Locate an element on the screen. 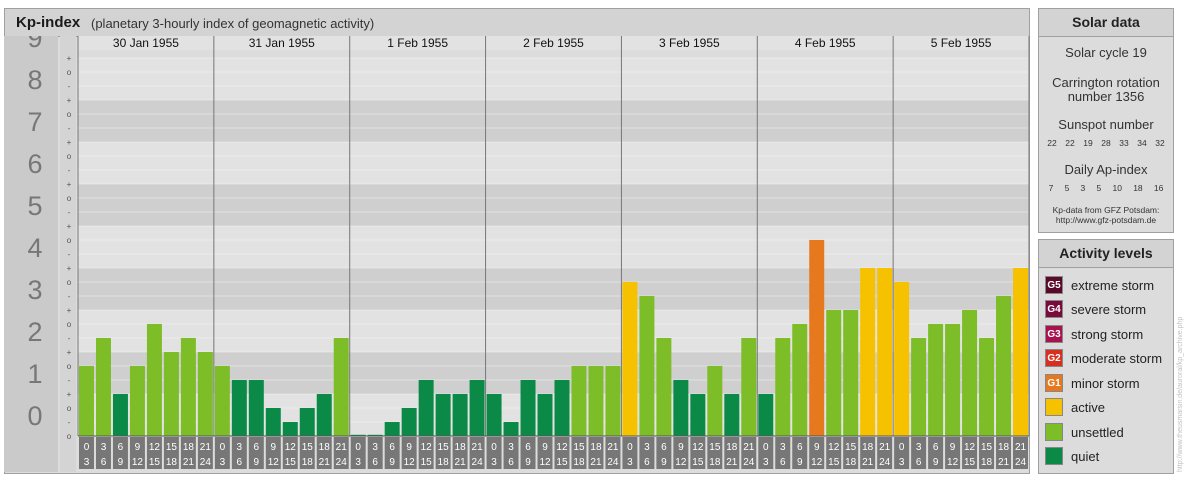 The width and height of the screenshot is (1184, 480). ap-value: 5 is located at coordinates (1067, 188).